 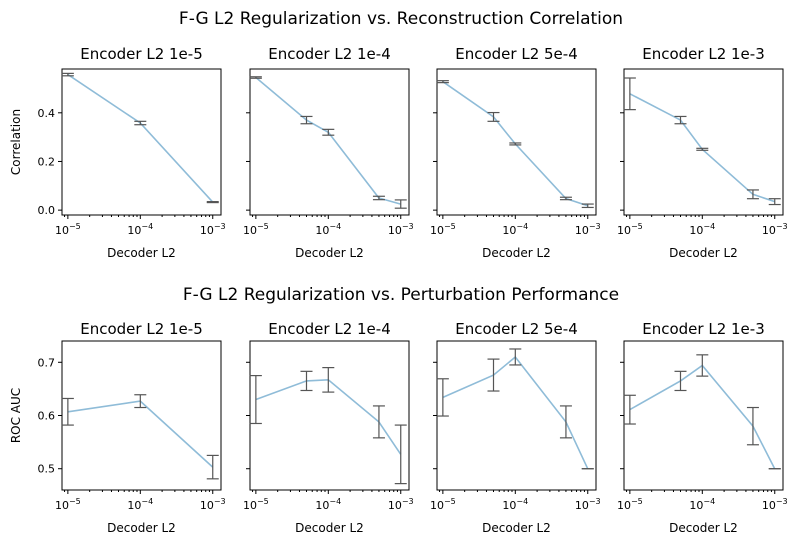 I want to click on y-axis-label: Correlation, so click(x=16, y=142).